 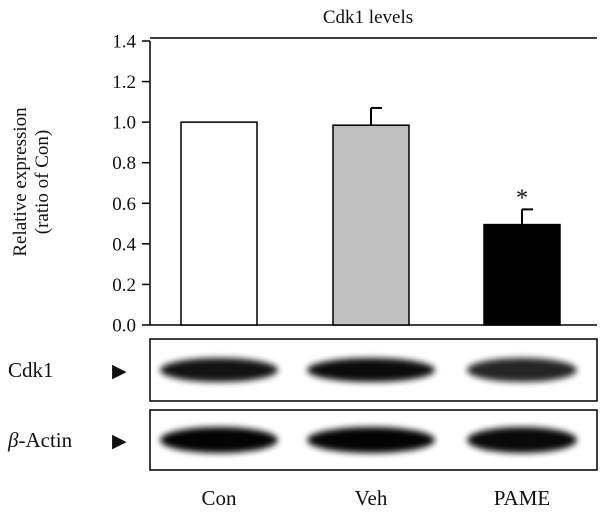 What do you see at coordinates (13, 440) in the screenshot?
I see `blot-label-prefix: β` at bounding box center [13, 440].